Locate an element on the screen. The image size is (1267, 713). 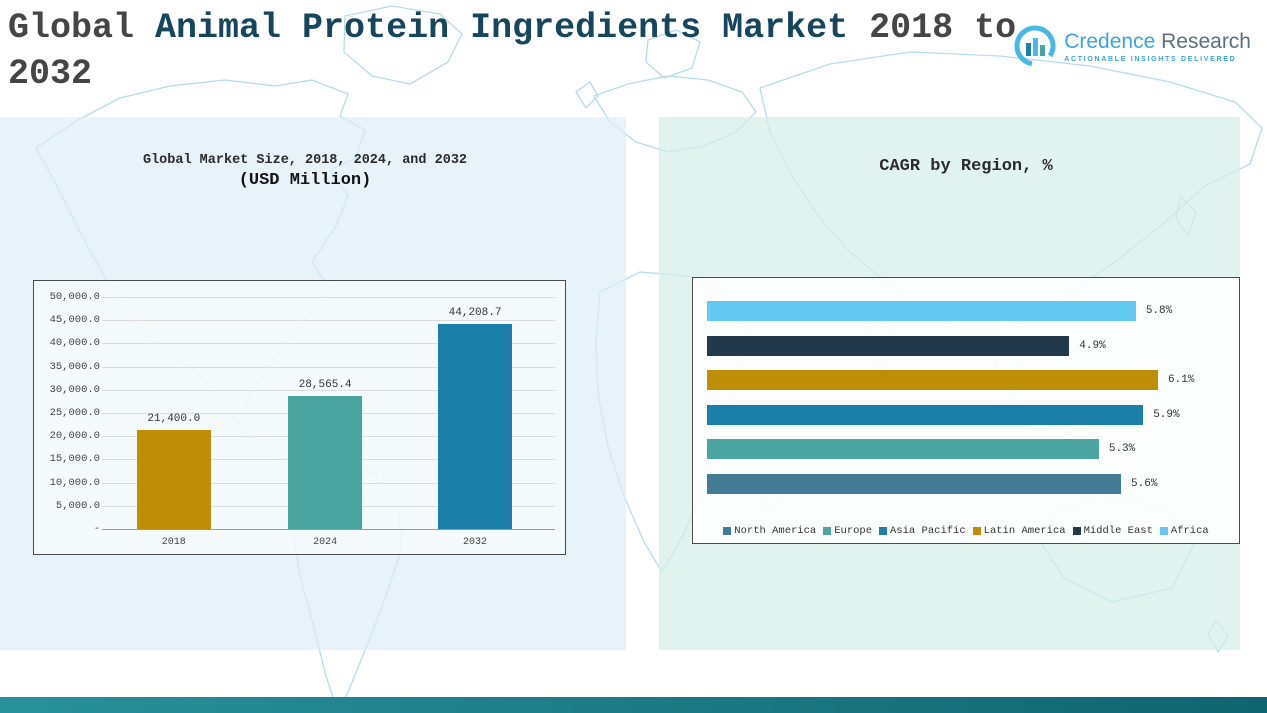
legend-label: Asia Pacific is located at coordinates (928, 531).